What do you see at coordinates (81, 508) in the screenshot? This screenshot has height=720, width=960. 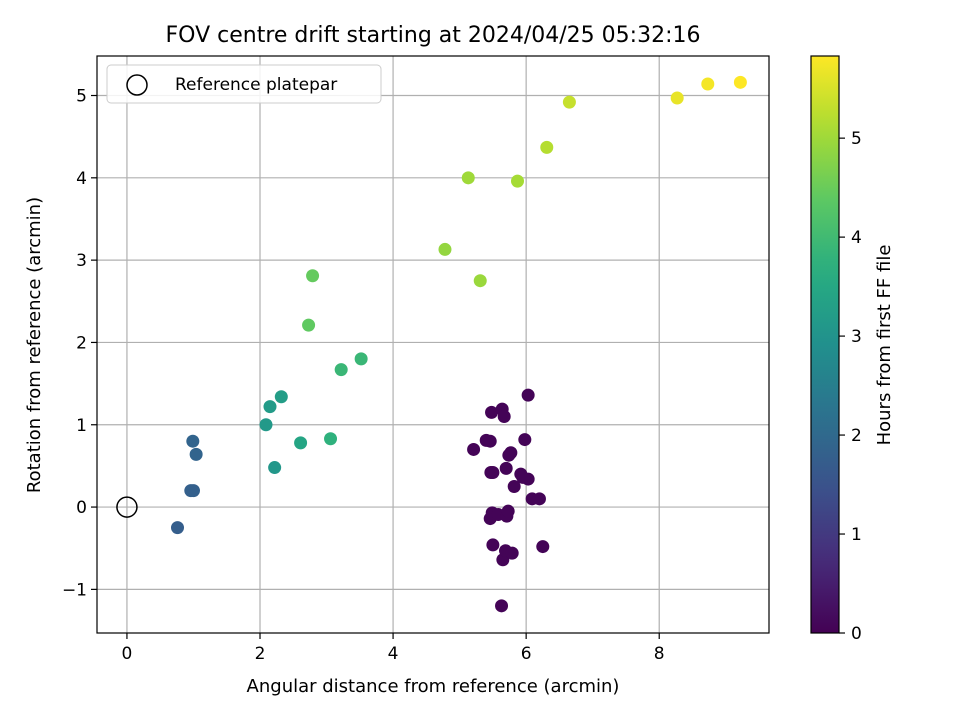 I see `y-tick-label: 0` at bounding box center [81, 508].